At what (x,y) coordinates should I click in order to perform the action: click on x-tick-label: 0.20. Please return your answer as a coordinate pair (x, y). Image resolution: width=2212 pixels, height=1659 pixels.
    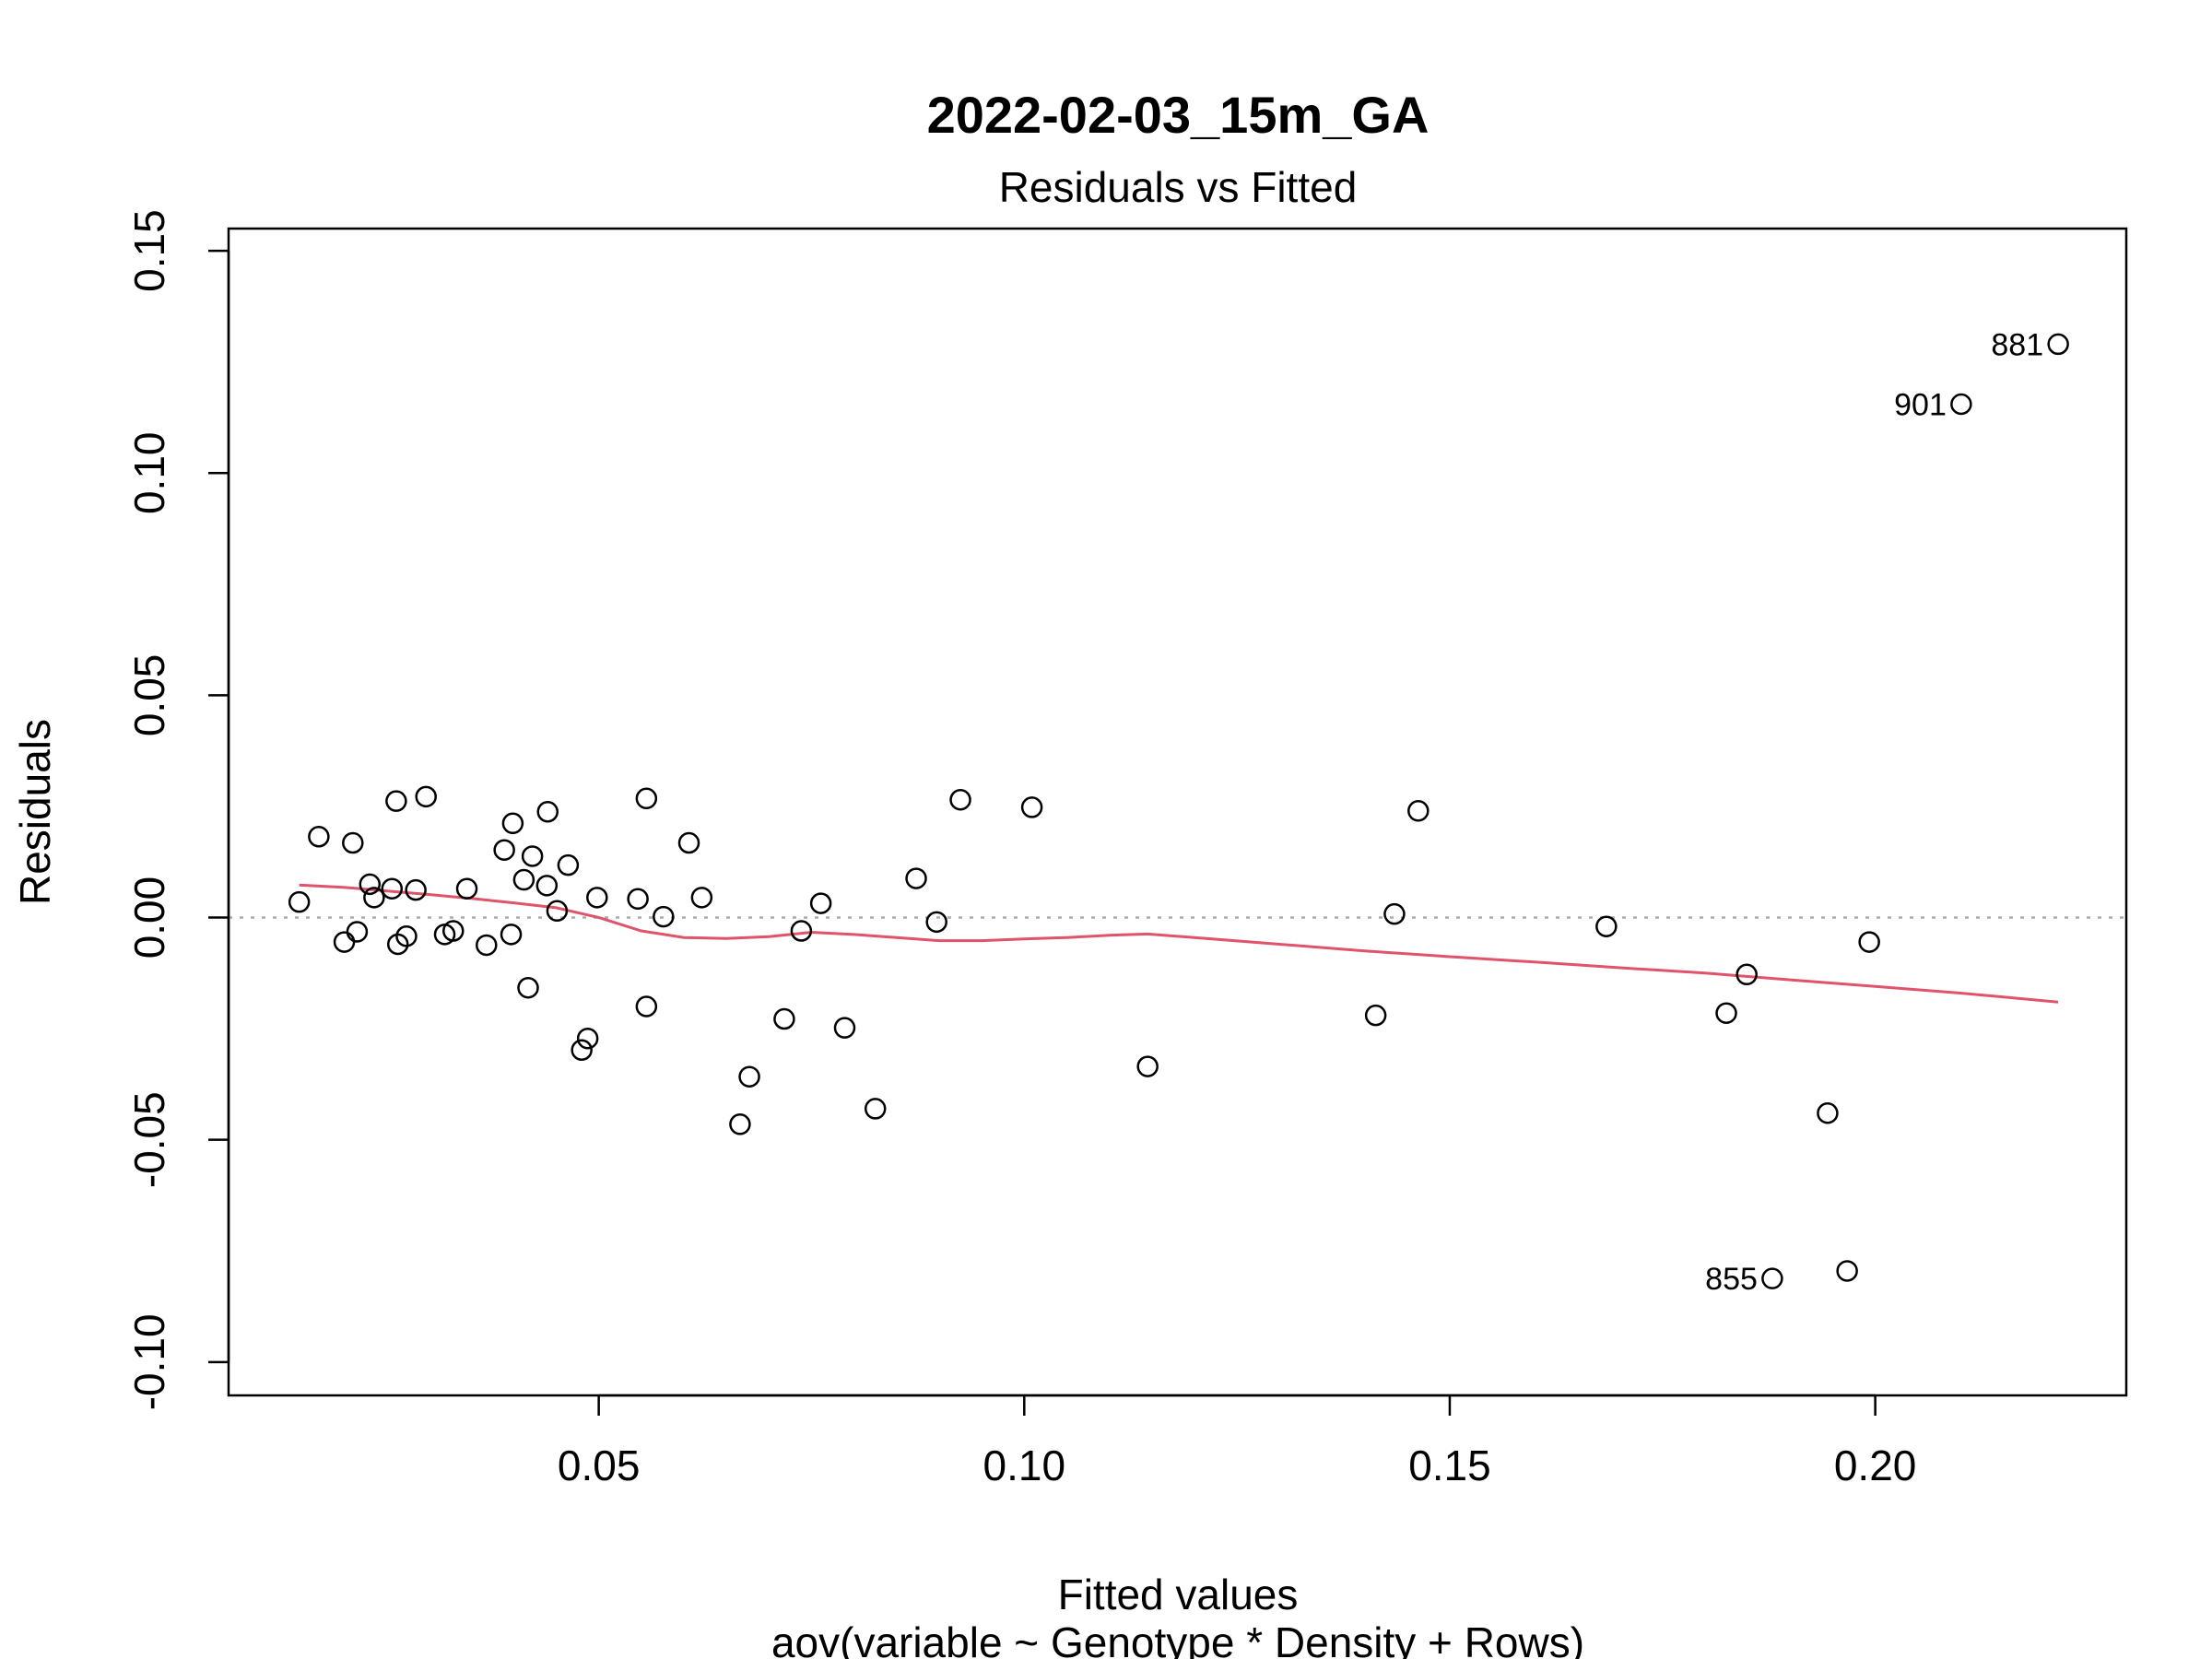
    Looking at the image, I should click on (1875, 1465).